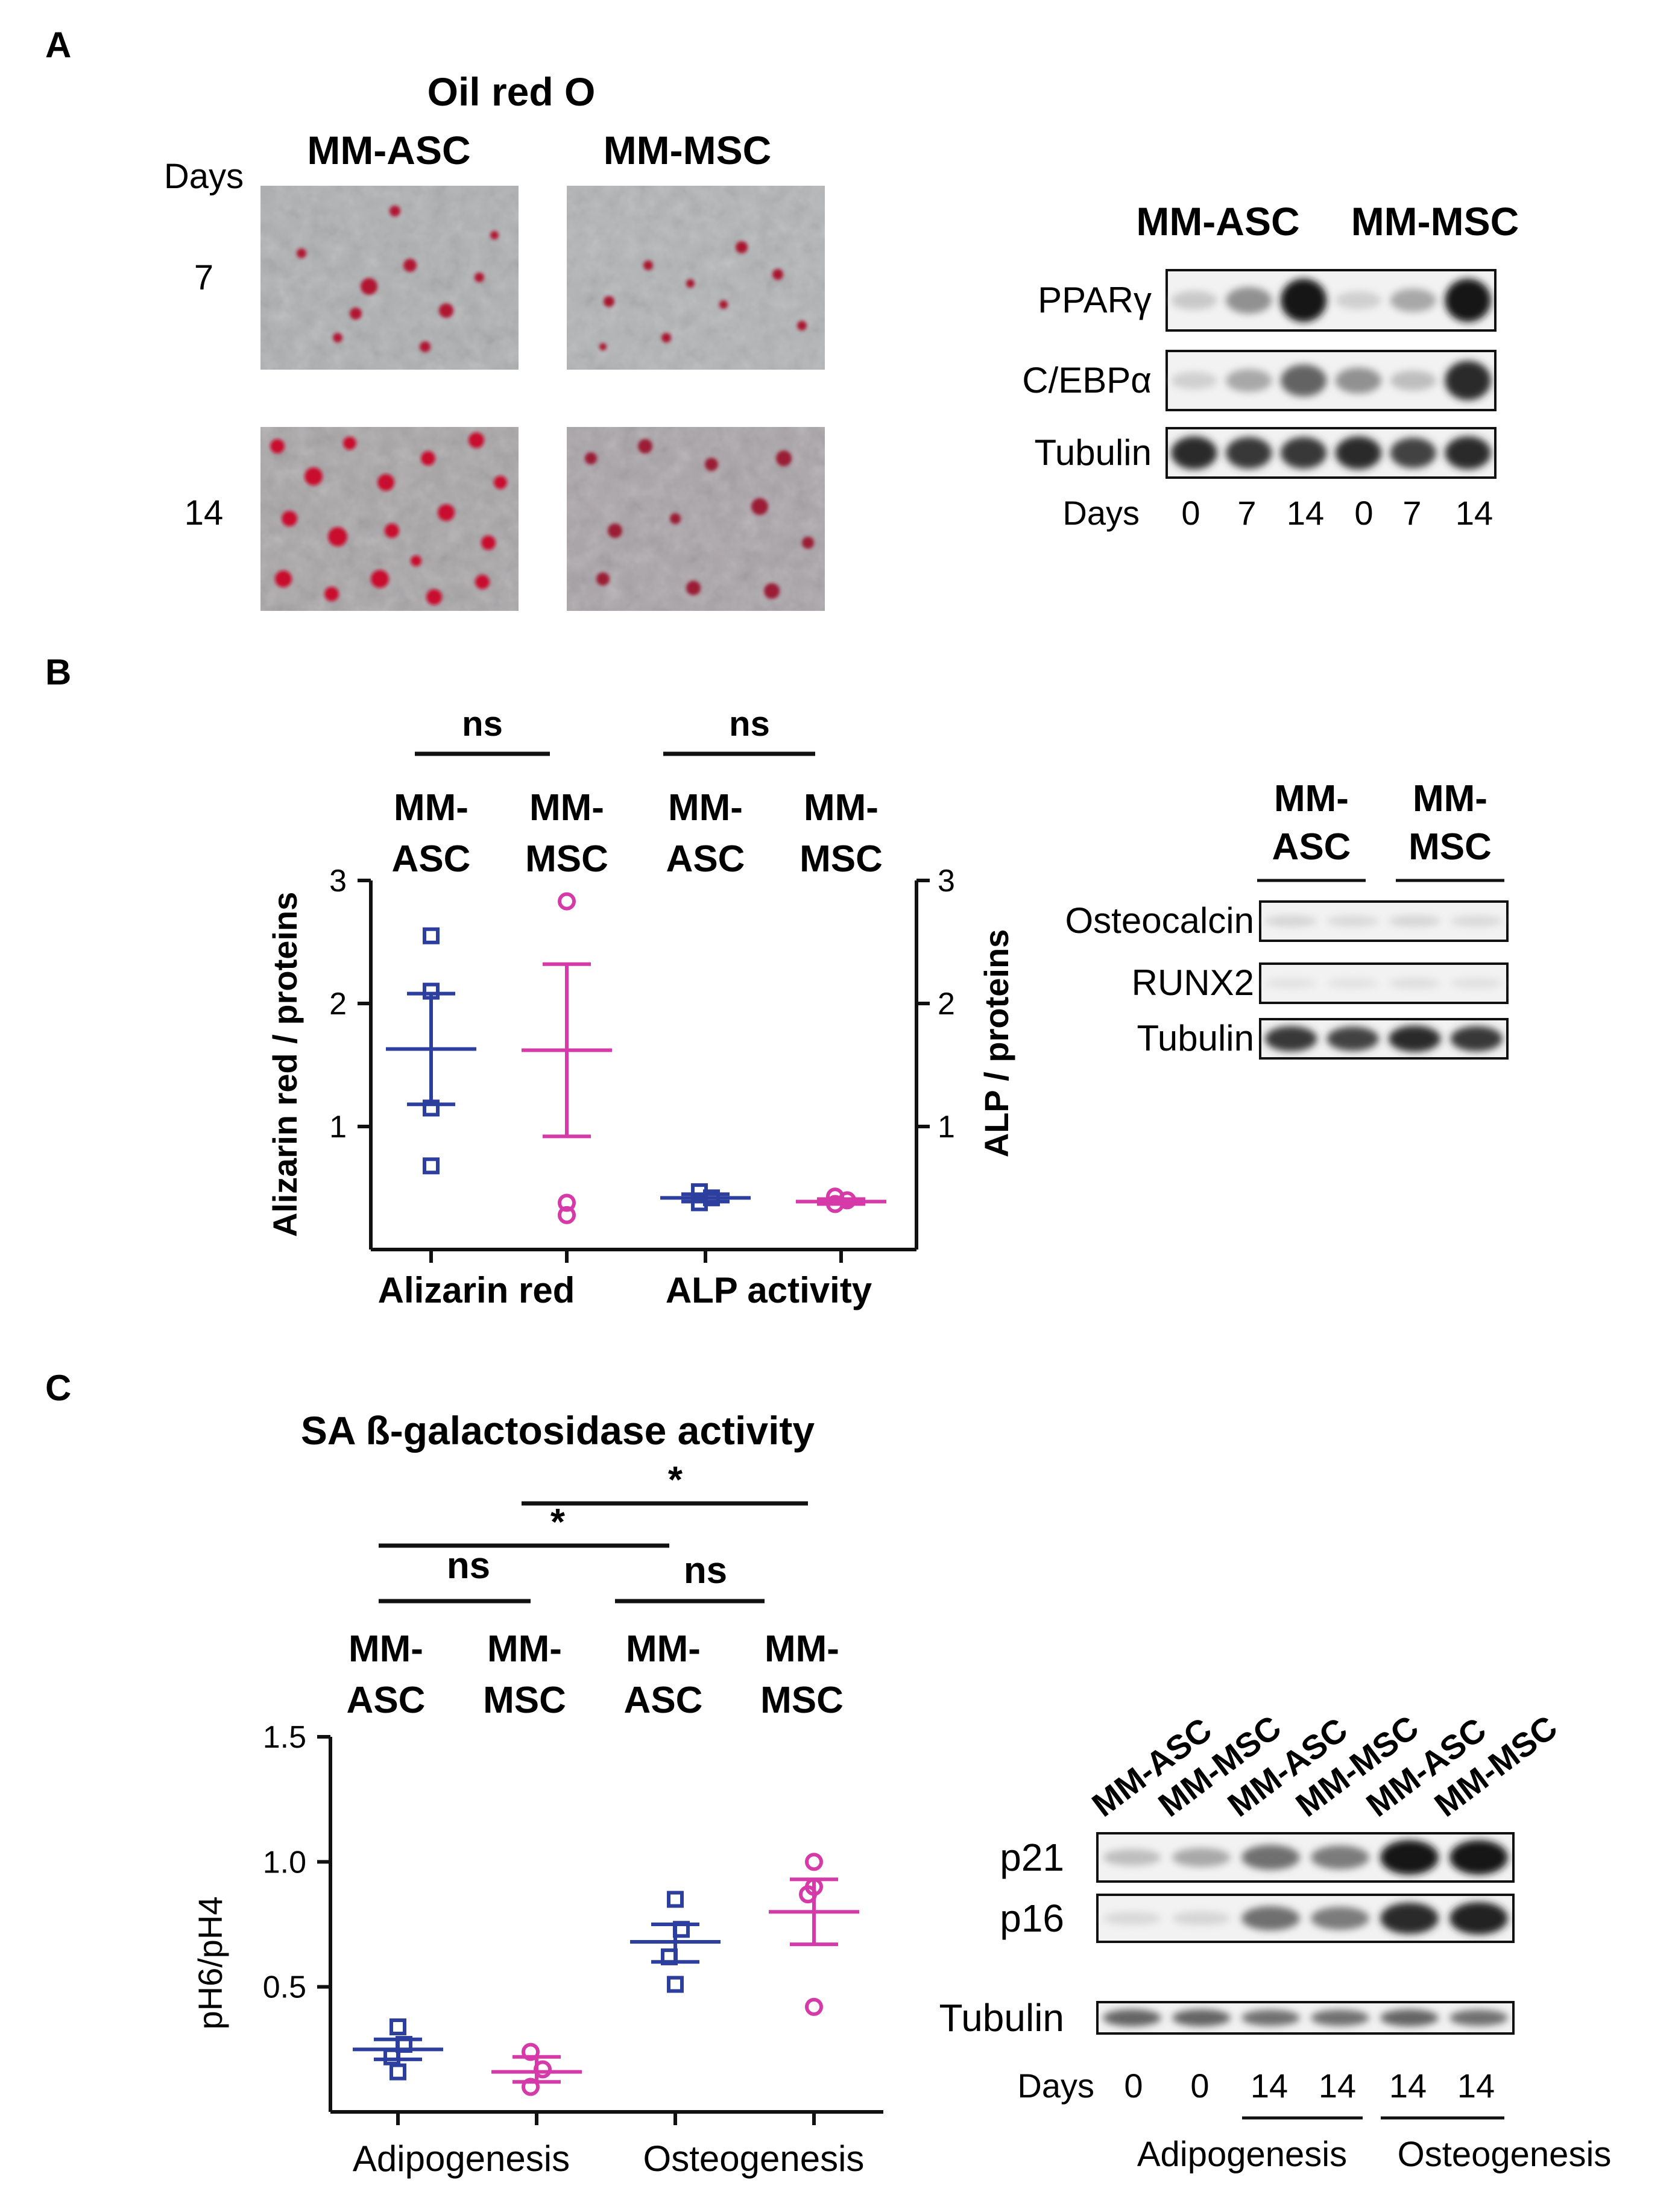  What do you see at coordinates (1435, 221) in the screenshot?
I see `blot-group-msc: MM-MSC` at bounding box center [1435, 221].